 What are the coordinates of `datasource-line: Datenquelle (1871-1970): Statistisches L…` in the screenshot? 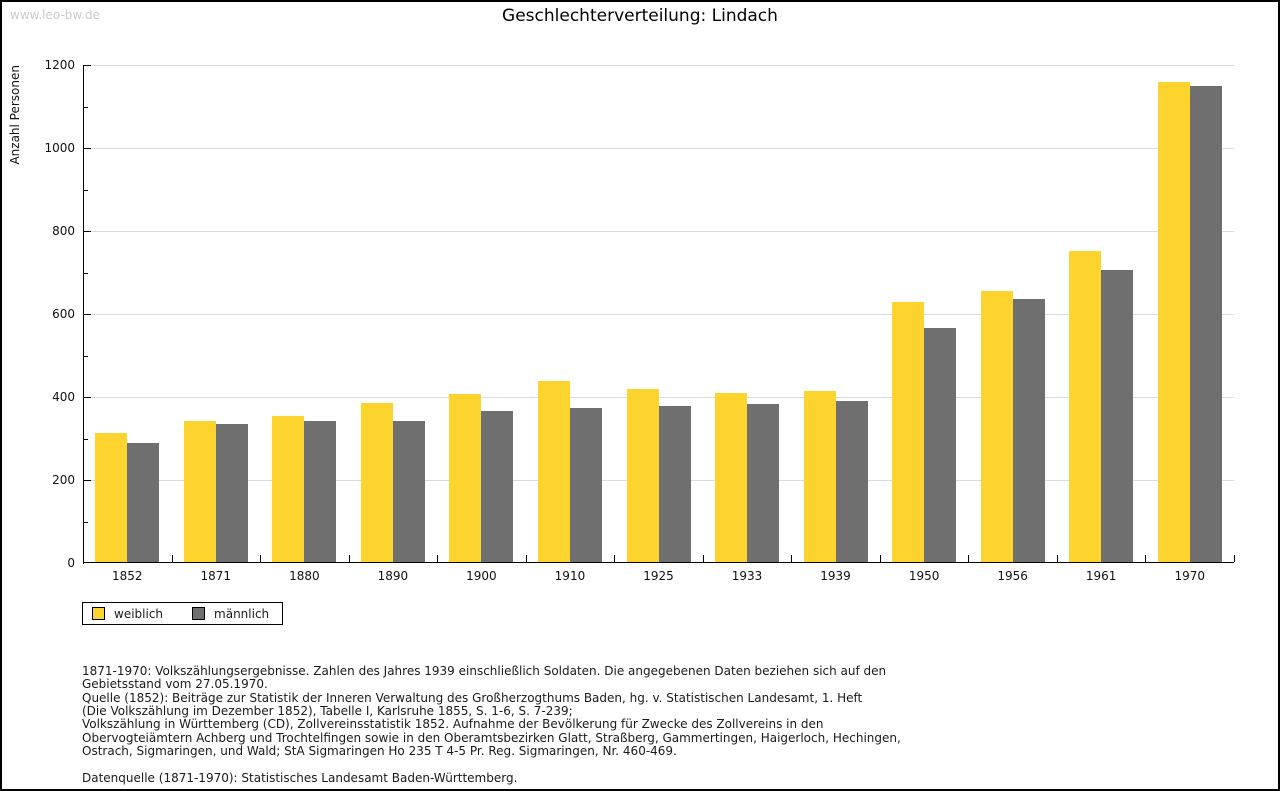 It's located at (300, 777).